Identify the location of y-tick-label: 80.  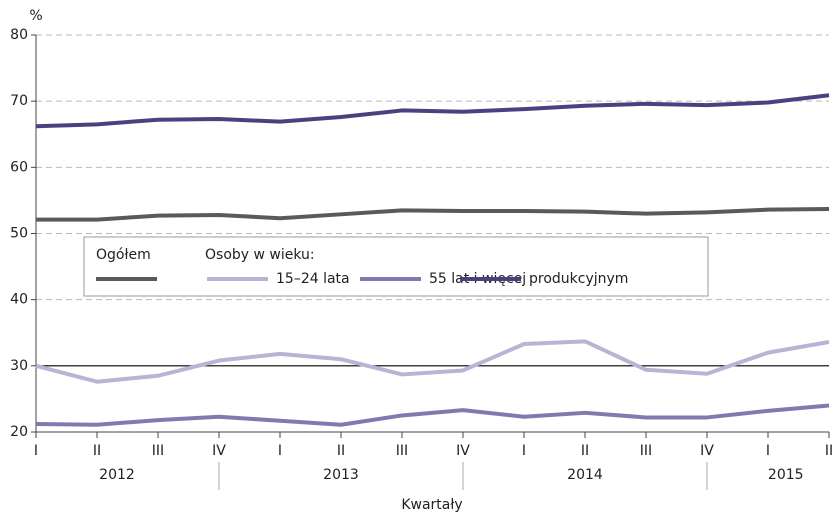
(19, 35).